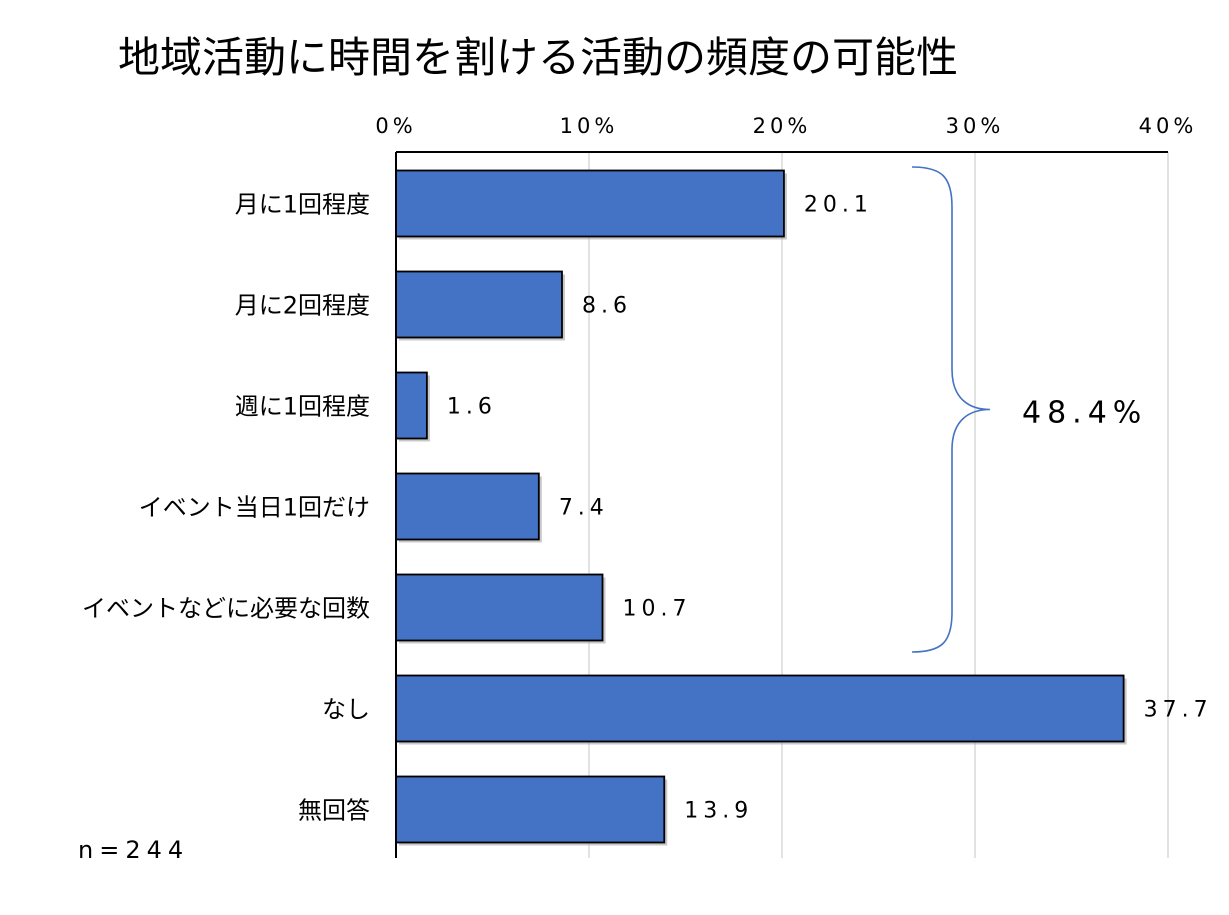  What do you see at coordinates (1084, 413) in the screenshot?
I see `bracket-total-label: 48.4%` at bounding box center [1084, 413].